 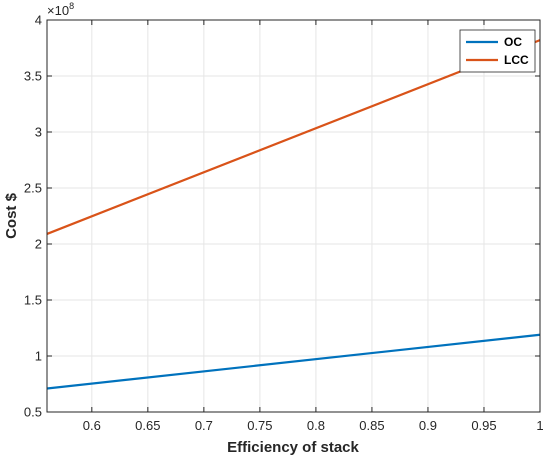 I want to click on x-axis-label: Efficiency of stack, so click(x=293, y=447).